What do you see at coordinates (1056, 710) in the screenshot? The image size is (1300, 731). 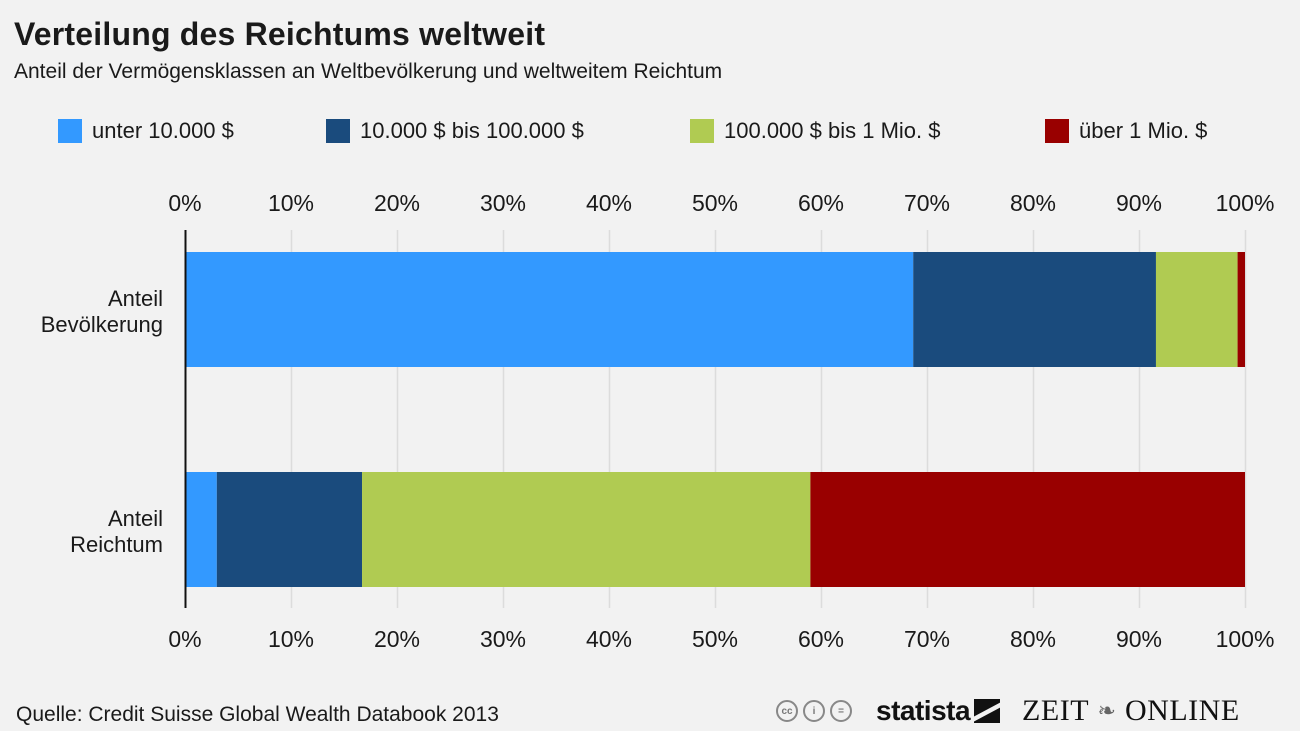 I see `zeit-wordmark-left: ZEIT` at bounding box center [1056, 710].